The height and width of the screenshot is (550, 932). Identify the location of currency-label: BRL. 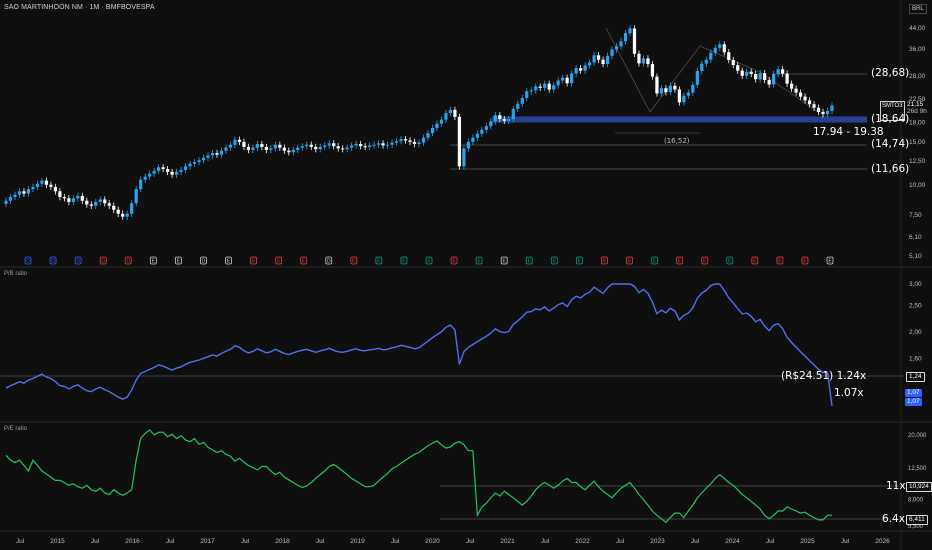
(918, 9).